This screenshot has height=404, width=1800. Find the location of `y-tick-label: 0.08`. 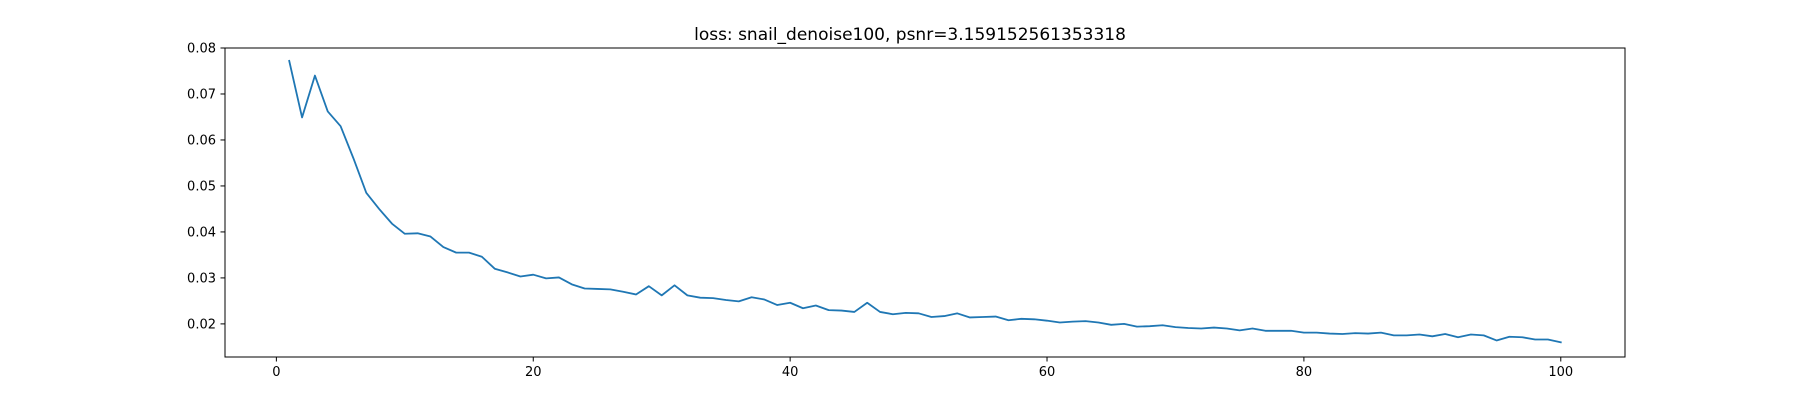

y-tick-label: 0.08 is located at coordinates (201, 49).